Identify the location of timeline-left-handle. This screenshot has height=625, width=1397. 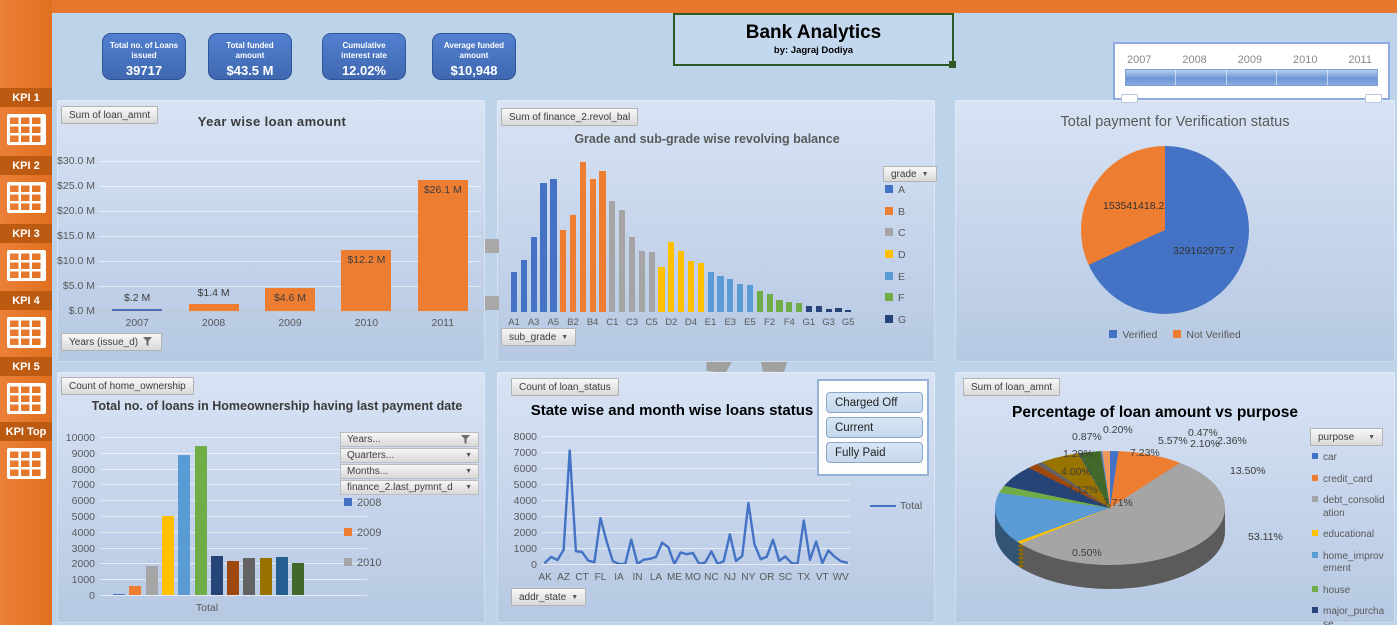
(1129, 98).